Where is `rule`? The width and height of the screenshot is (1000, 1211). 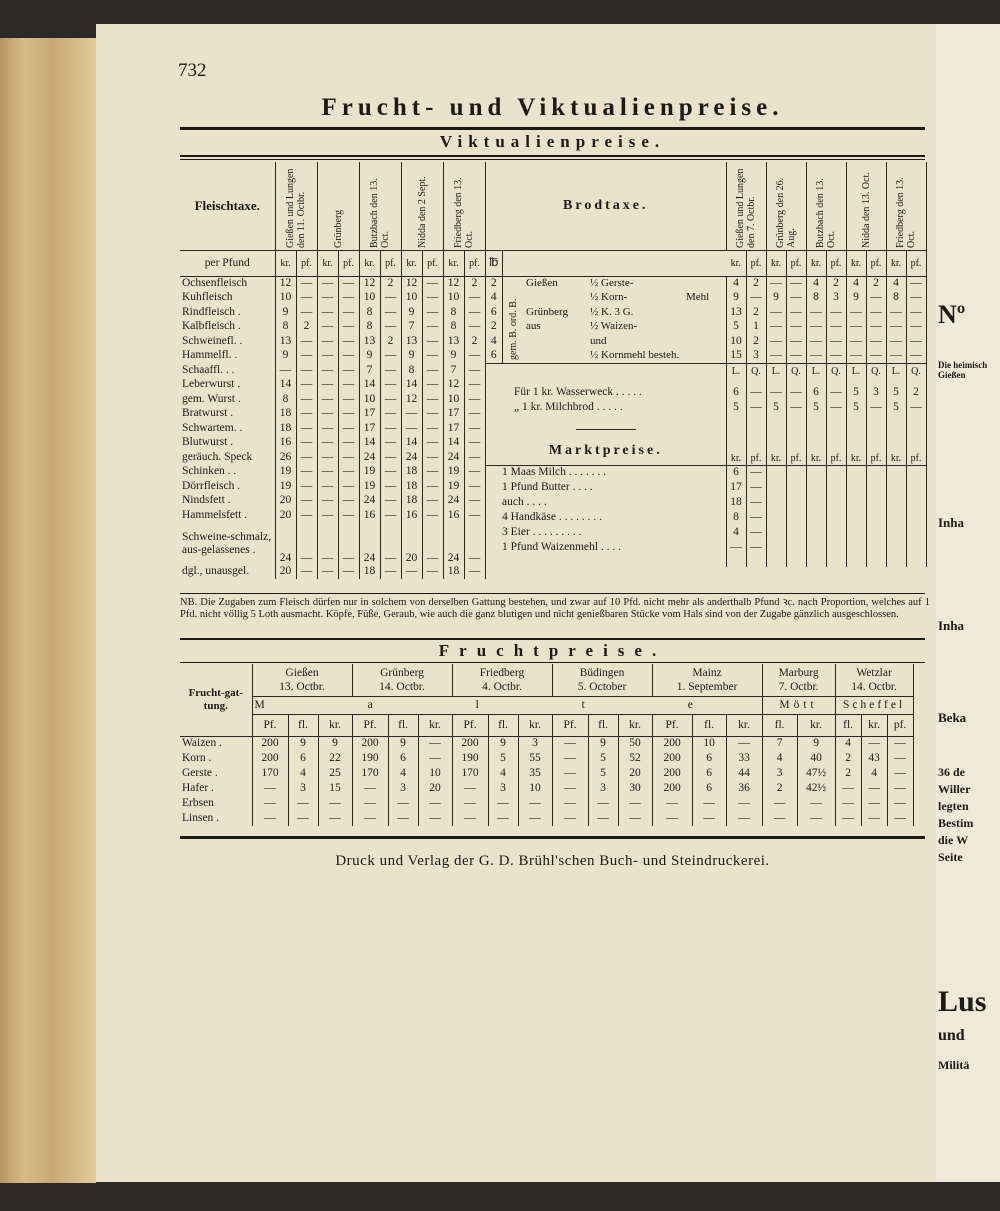 rule is located at coordinates (552, 593).